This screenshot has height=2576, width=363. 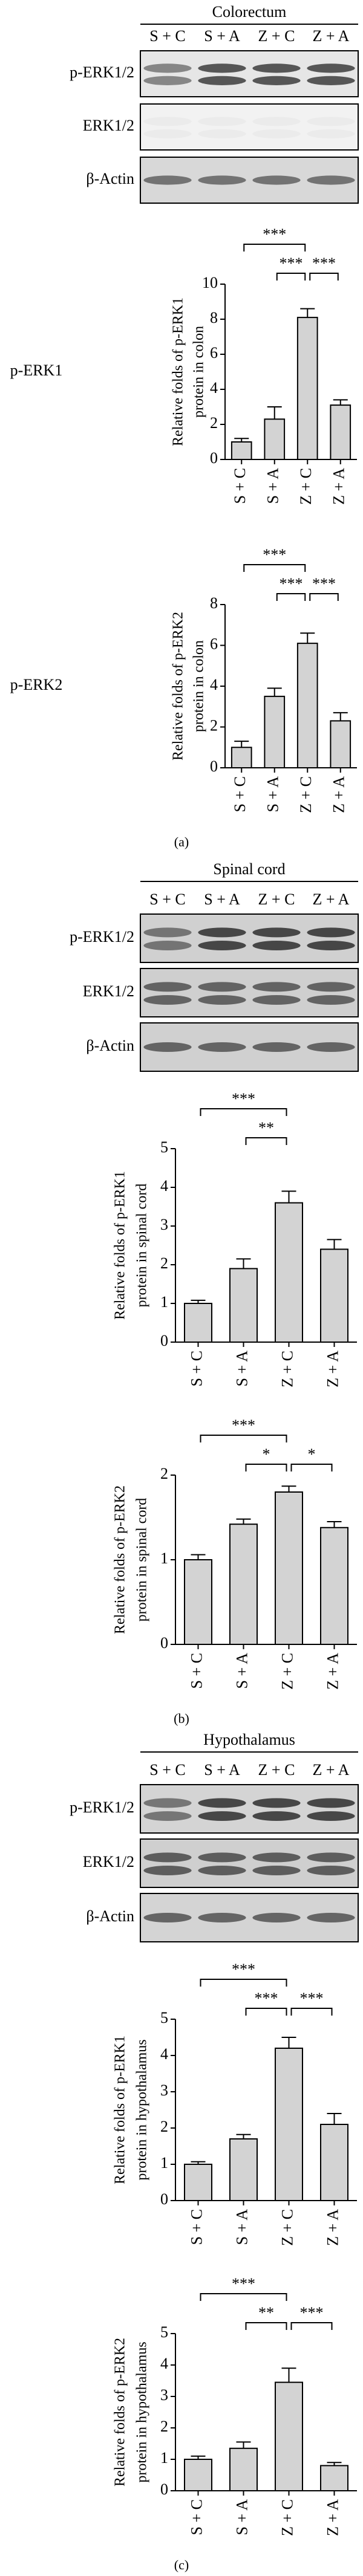 What do you see at coordinates (181, 841) in the screenshot?
I see `panel-caption: (a)` at bounding box center [181, 841].